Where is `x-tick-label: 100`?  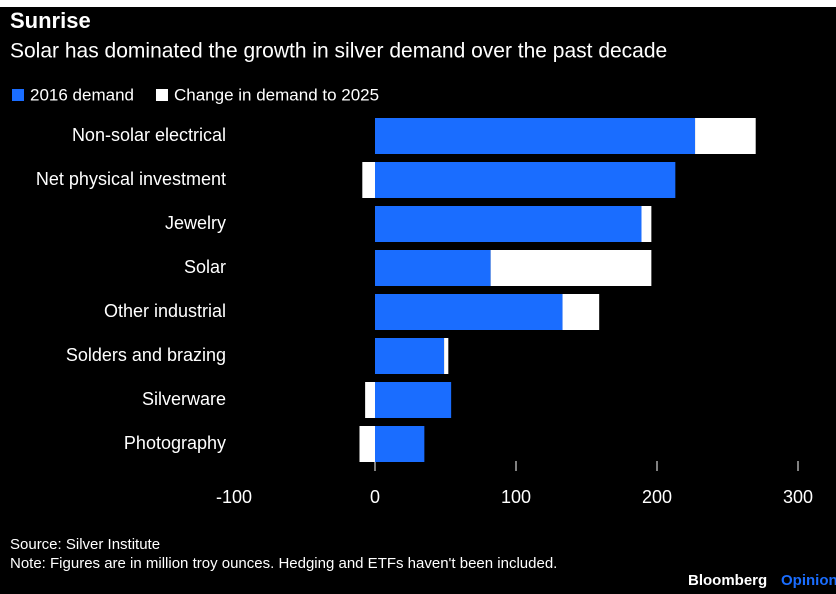
x-tick-label: 100 is located at coordinates (516, 497).